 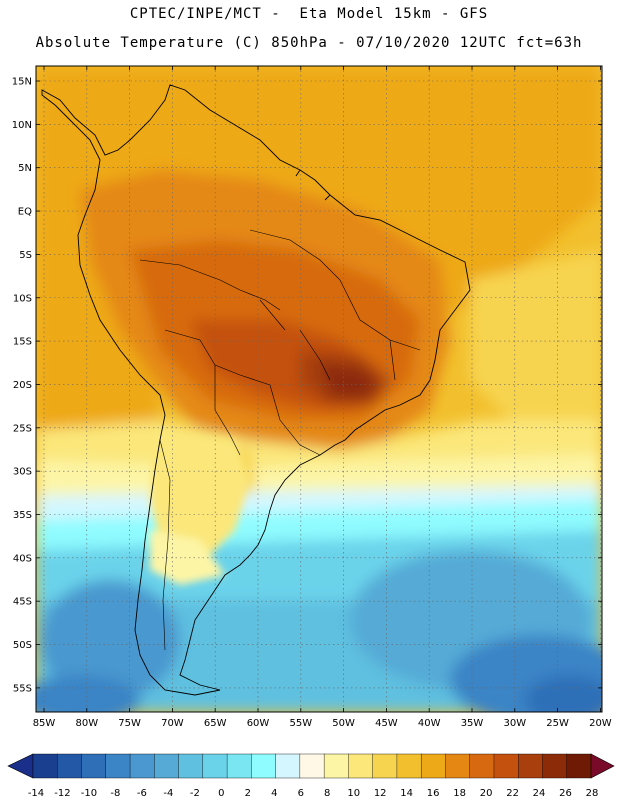 I want to click on latitude-label: 25S, so click(x=22, y=428).